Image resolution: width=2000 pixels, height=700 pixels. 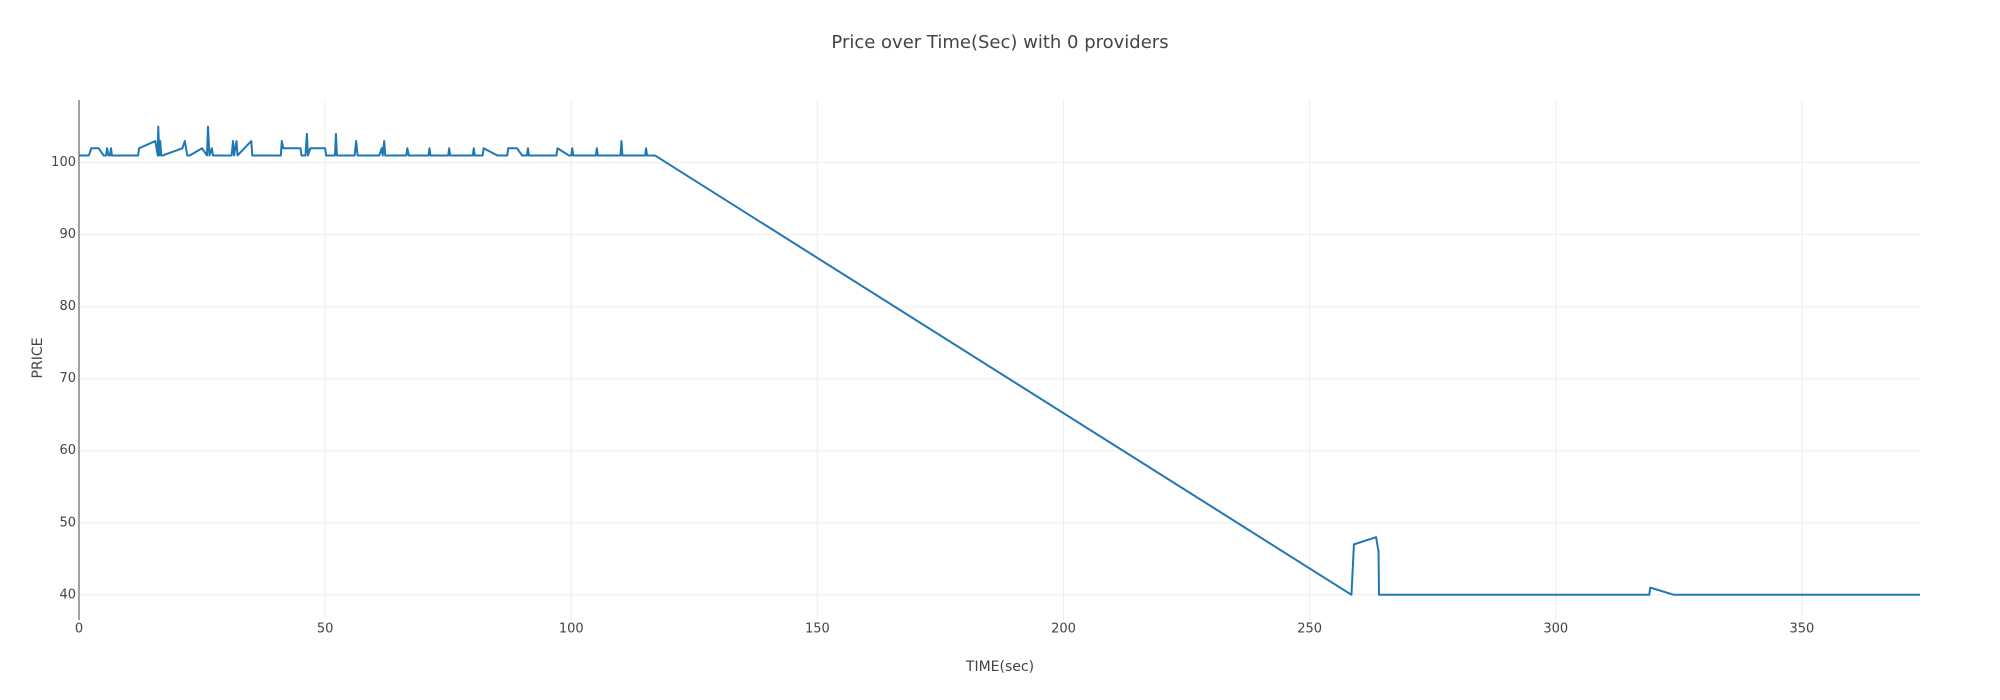 What do you see at coordinates (817, 629) in the screenshot?
I see `x-tick-label: 150` at bounding box center [817, 629].